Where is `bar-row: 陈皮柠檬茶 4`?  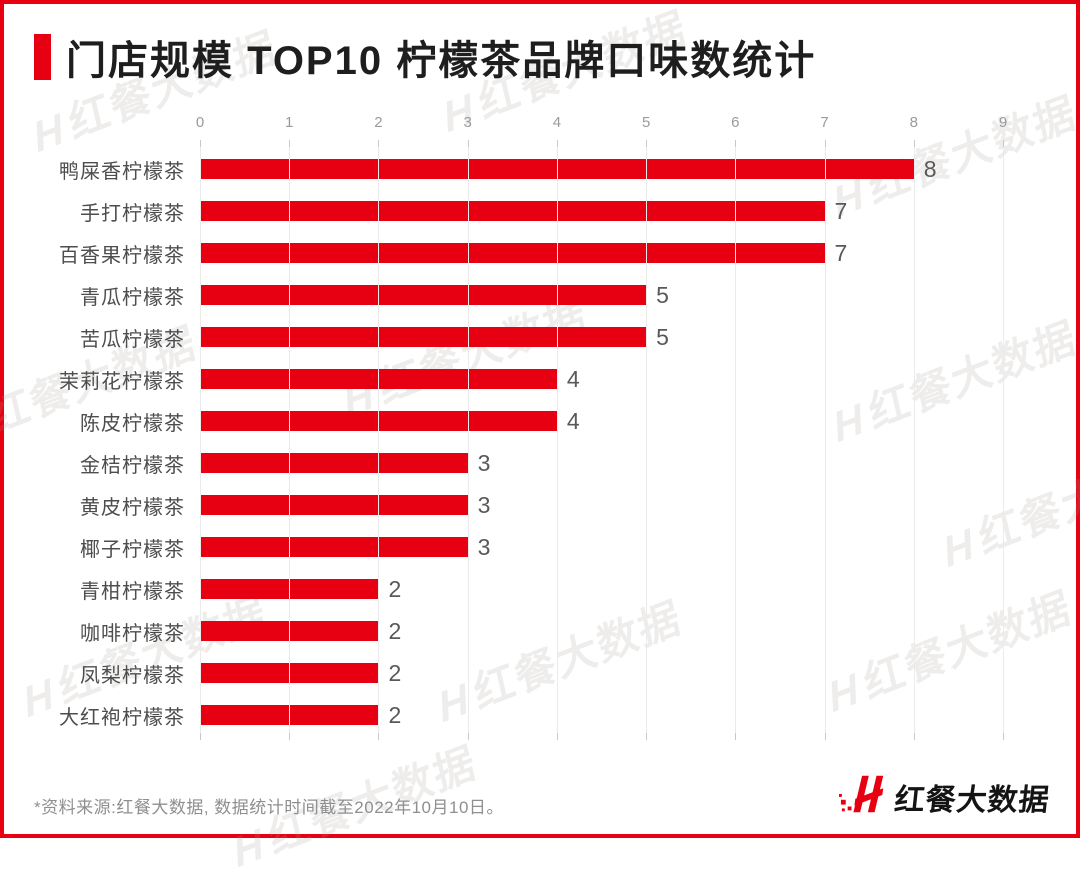
bar-row: 陈皮柠檬茶 4 is located at coordinates (540, 421).